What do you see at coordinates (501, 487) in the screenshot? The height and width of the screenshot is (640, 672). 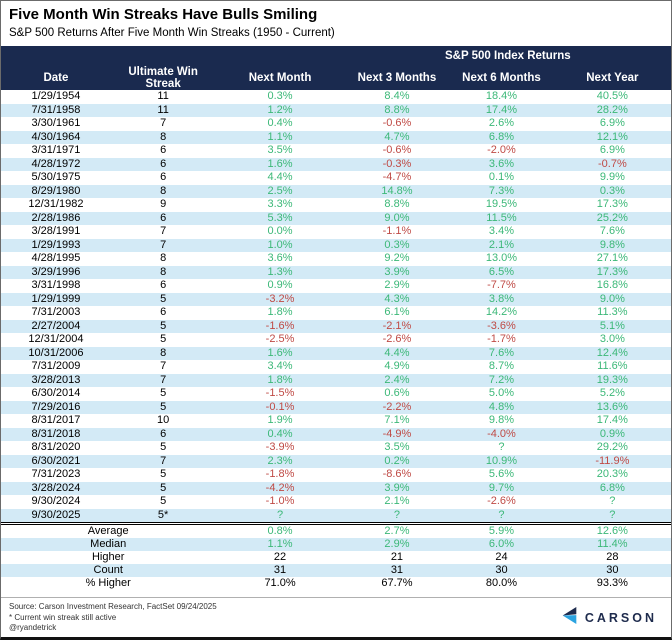 I see `next-6-months-cell: 9.7%` at bounding box center [501, 487].